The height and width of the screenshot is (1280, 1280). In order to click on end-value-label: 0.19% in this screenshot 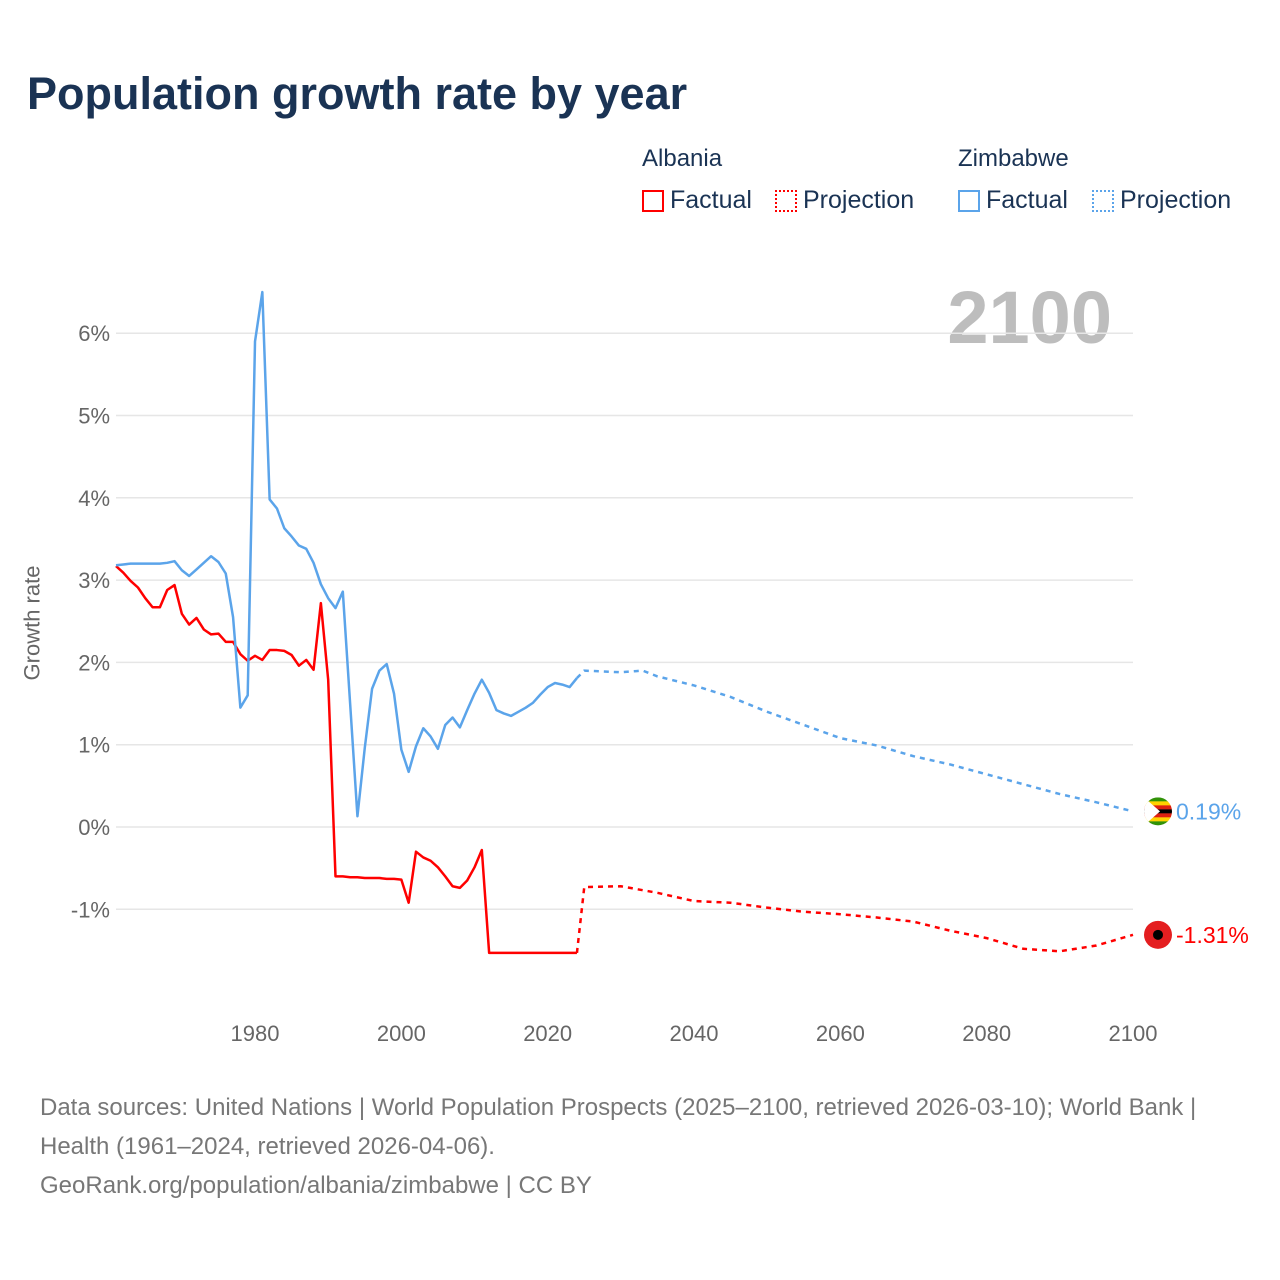, I will do `click(1208, 811)`.